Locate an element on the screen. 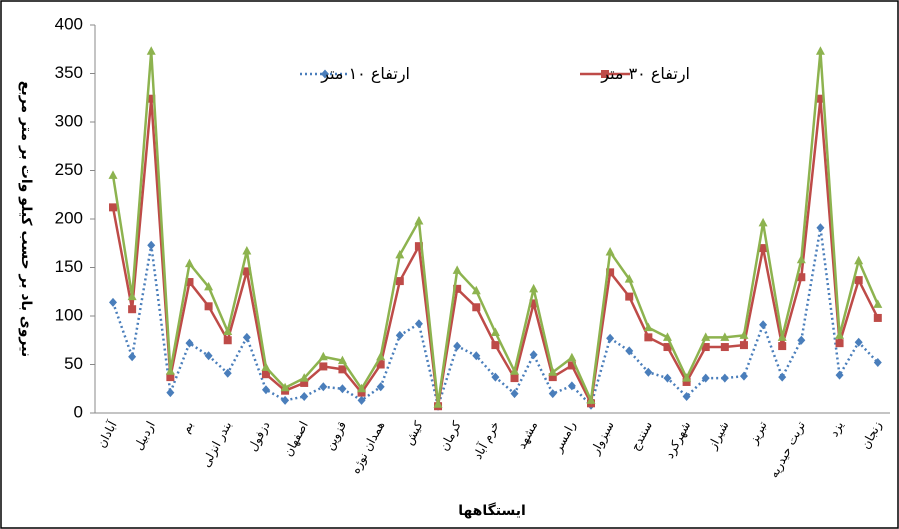 The image size is (899, 529). y-tick-label: 0 is located at coordinates (78, 411).